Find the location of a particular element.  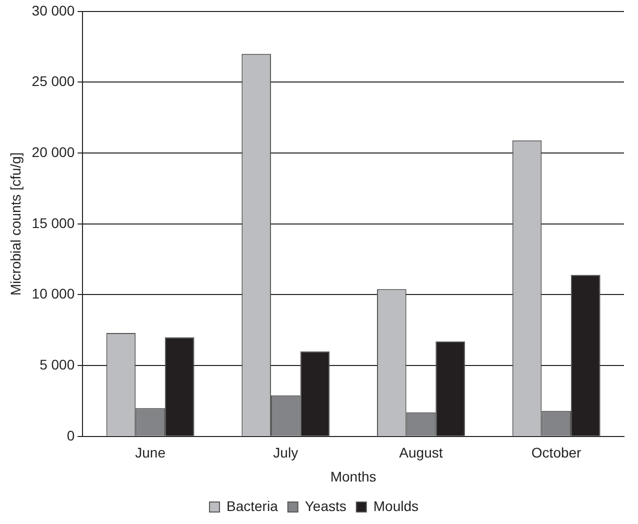

x-tick-label: August is located at coordinates (421, 452).